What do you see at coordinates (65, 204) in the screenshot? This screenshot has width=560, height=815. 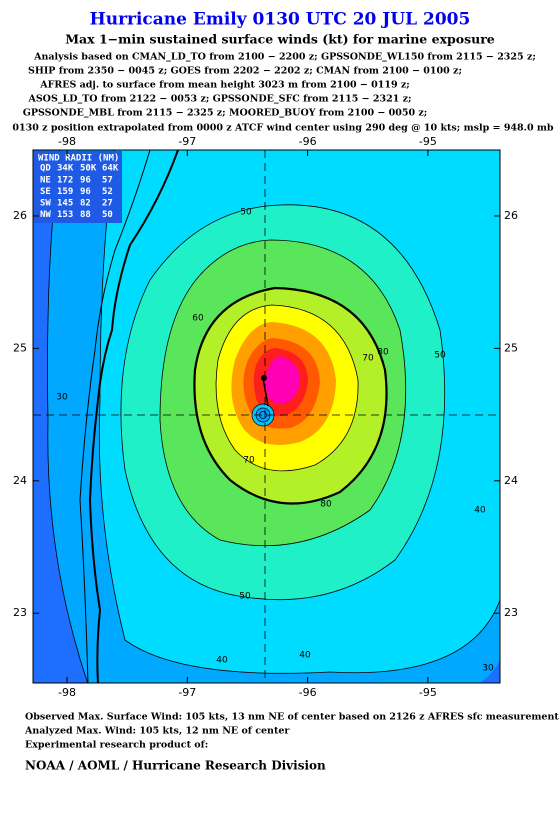 I see `radii-cell: 145` at bounding box center [65, 204].